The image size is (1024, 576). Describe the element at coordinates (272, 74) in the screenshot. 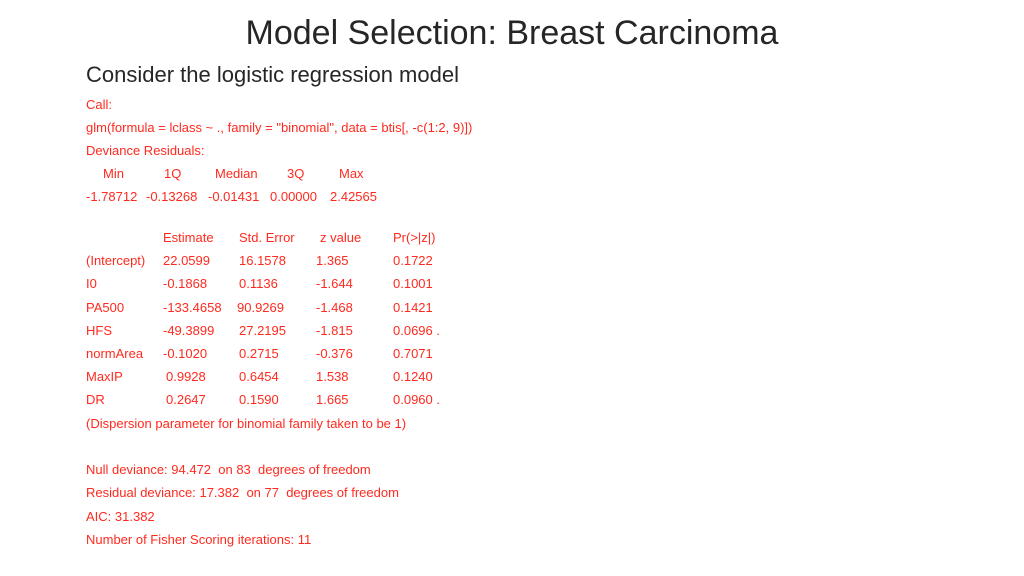

I see `slide-subtitle: Consider the logistic regression model` at that location.